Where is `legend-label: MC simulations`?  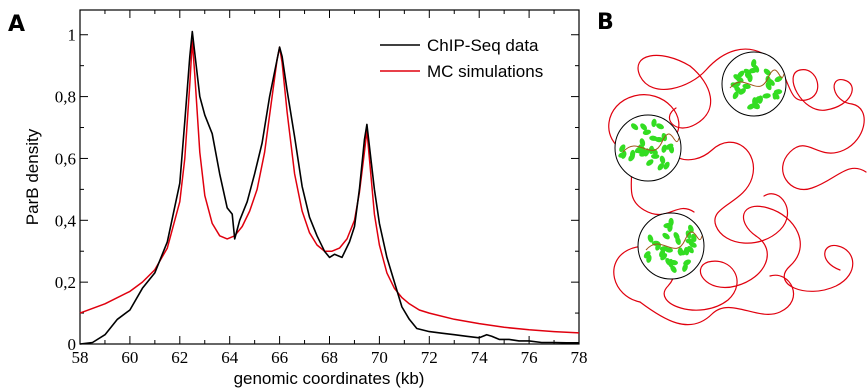 legend-label: MC simulations is located at coordinates (485, 71).